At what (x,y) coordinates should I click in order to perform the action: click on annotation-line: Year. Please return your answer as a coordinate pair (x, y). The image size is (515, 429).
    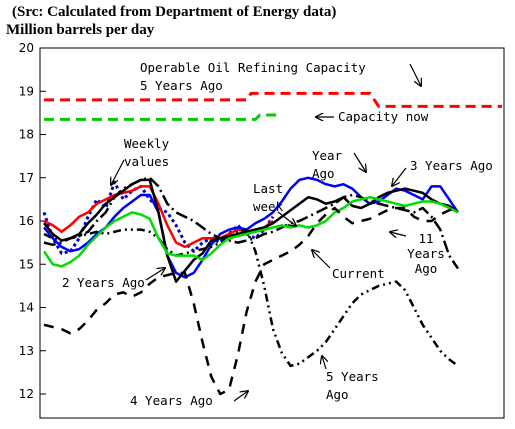
    Looking at the image, I should click on (327, 155).